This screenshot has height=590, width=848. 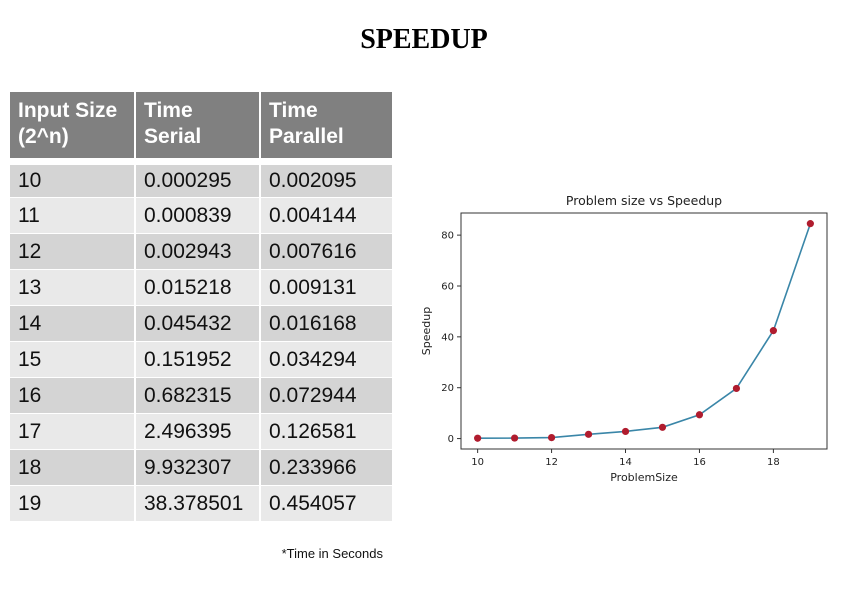 I want to click on cell-time-parallel: 0.126581, so click(x=326, y=431).